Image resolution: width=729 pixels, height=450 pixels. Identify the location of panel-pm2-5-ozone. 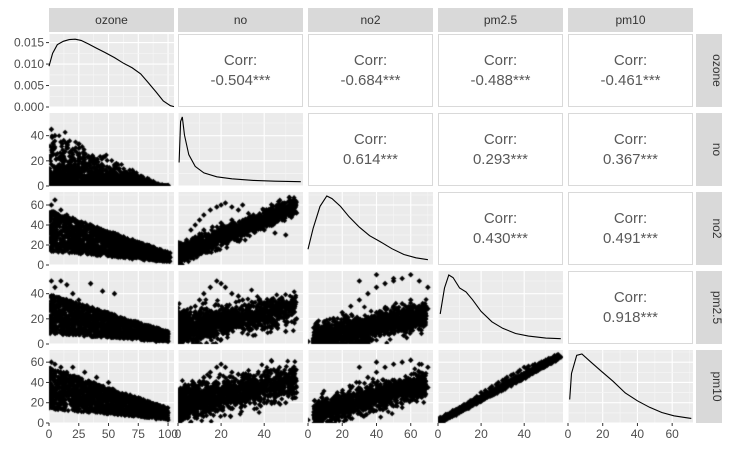
(111, 308).